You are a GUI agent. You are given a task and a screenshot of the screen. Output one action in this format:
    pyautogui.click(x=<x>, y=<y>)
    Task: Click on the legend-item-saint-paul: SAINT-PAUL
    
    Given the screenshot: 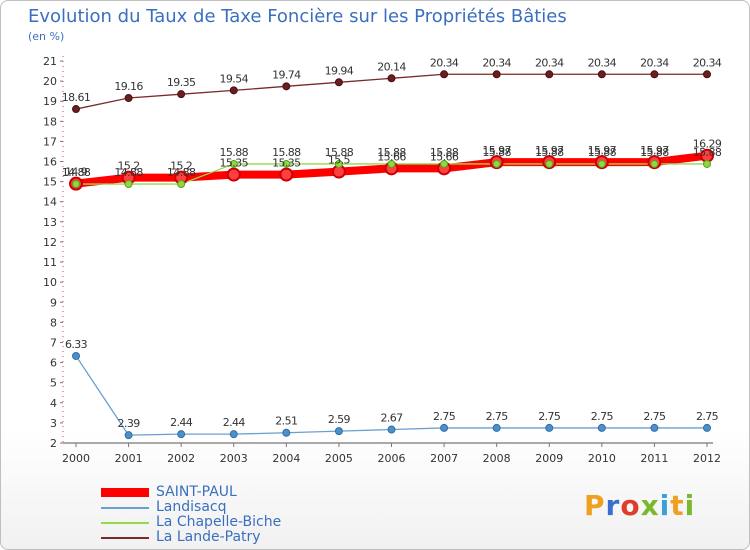 What is the action you would take?
    pyautogui.click(x=191, y=492)
    